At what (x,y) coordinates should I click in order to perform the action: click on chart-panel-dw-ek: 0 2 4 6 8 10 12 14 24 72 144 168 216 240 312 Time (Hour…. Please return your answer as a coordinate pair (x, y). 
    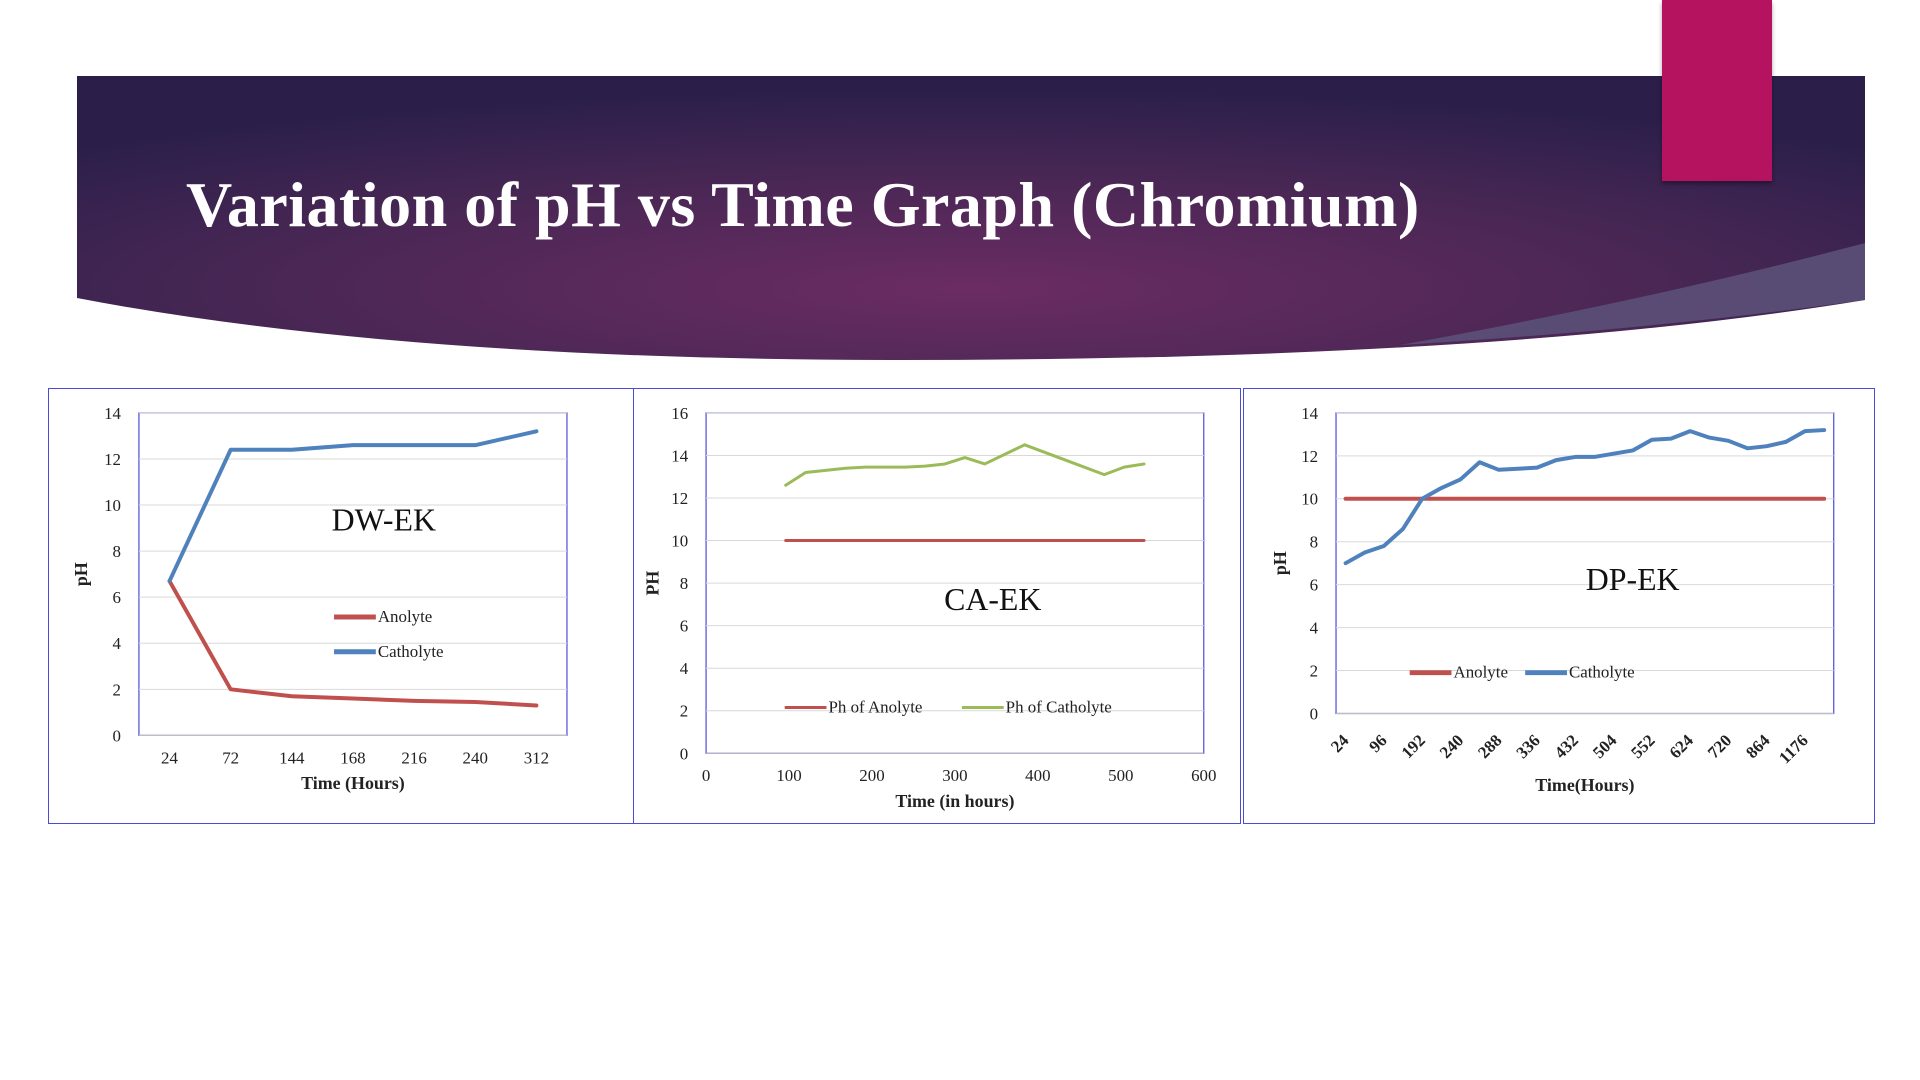
    Looking at the image, I should click on (341, 606).